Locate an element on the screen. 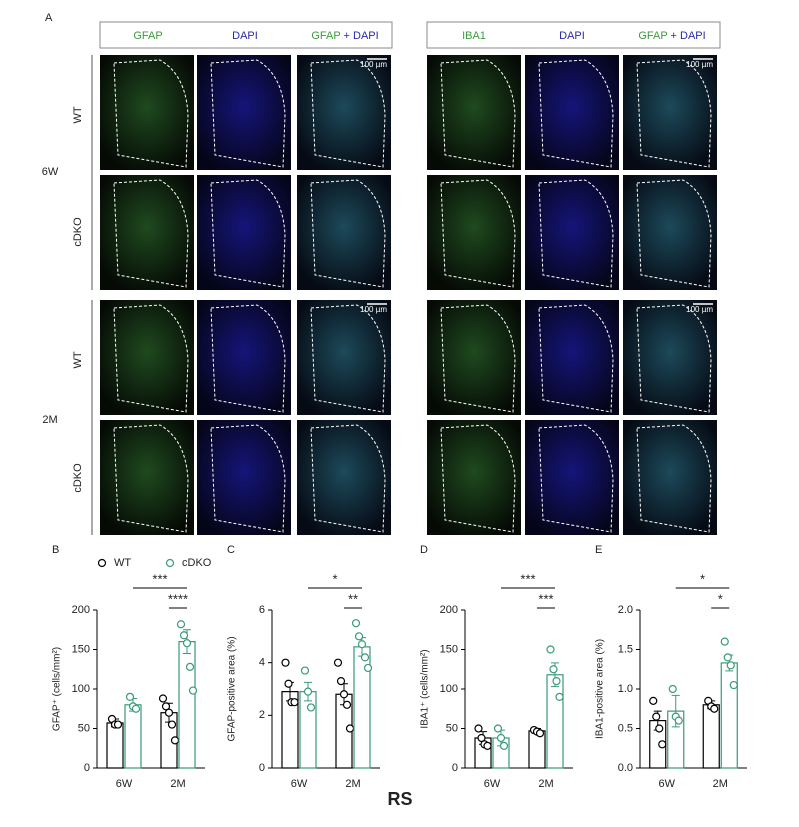  group-label: 6W is located at coordinates (50, 172).